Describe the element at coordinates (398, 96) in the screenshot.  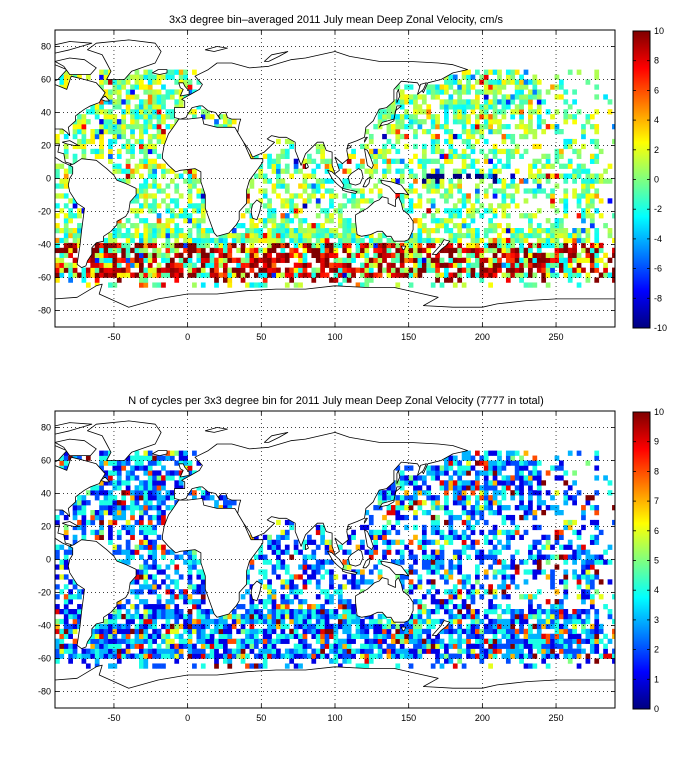
I see `coastline` at that location.